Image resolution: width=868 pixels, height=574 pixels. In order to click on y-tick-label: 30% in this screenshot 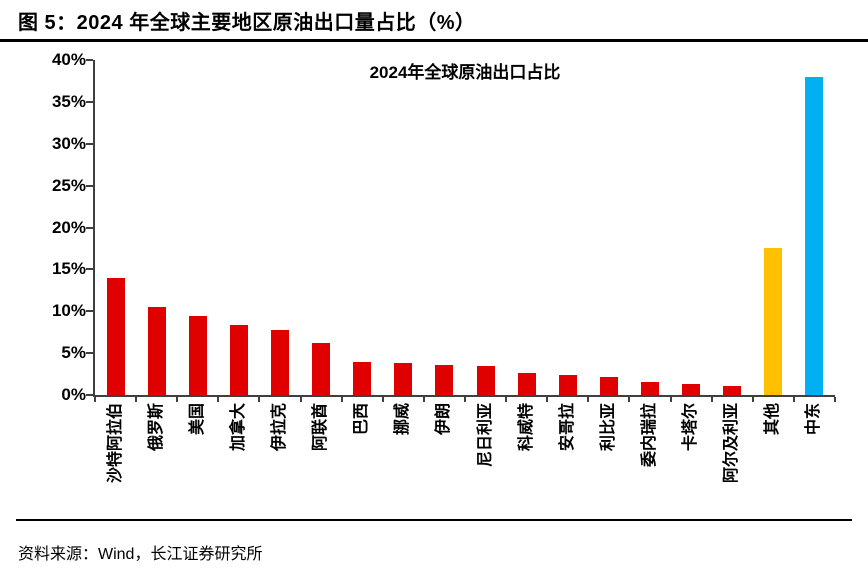, I will do `click(68, 143)`.